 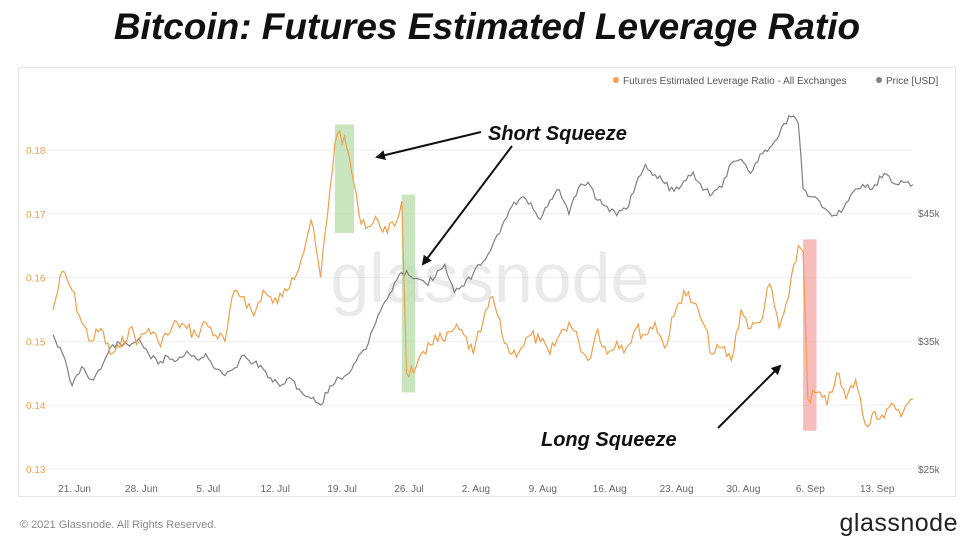 I want to click on x-tick-label: 16. Aug, so click(x=610, y=489).